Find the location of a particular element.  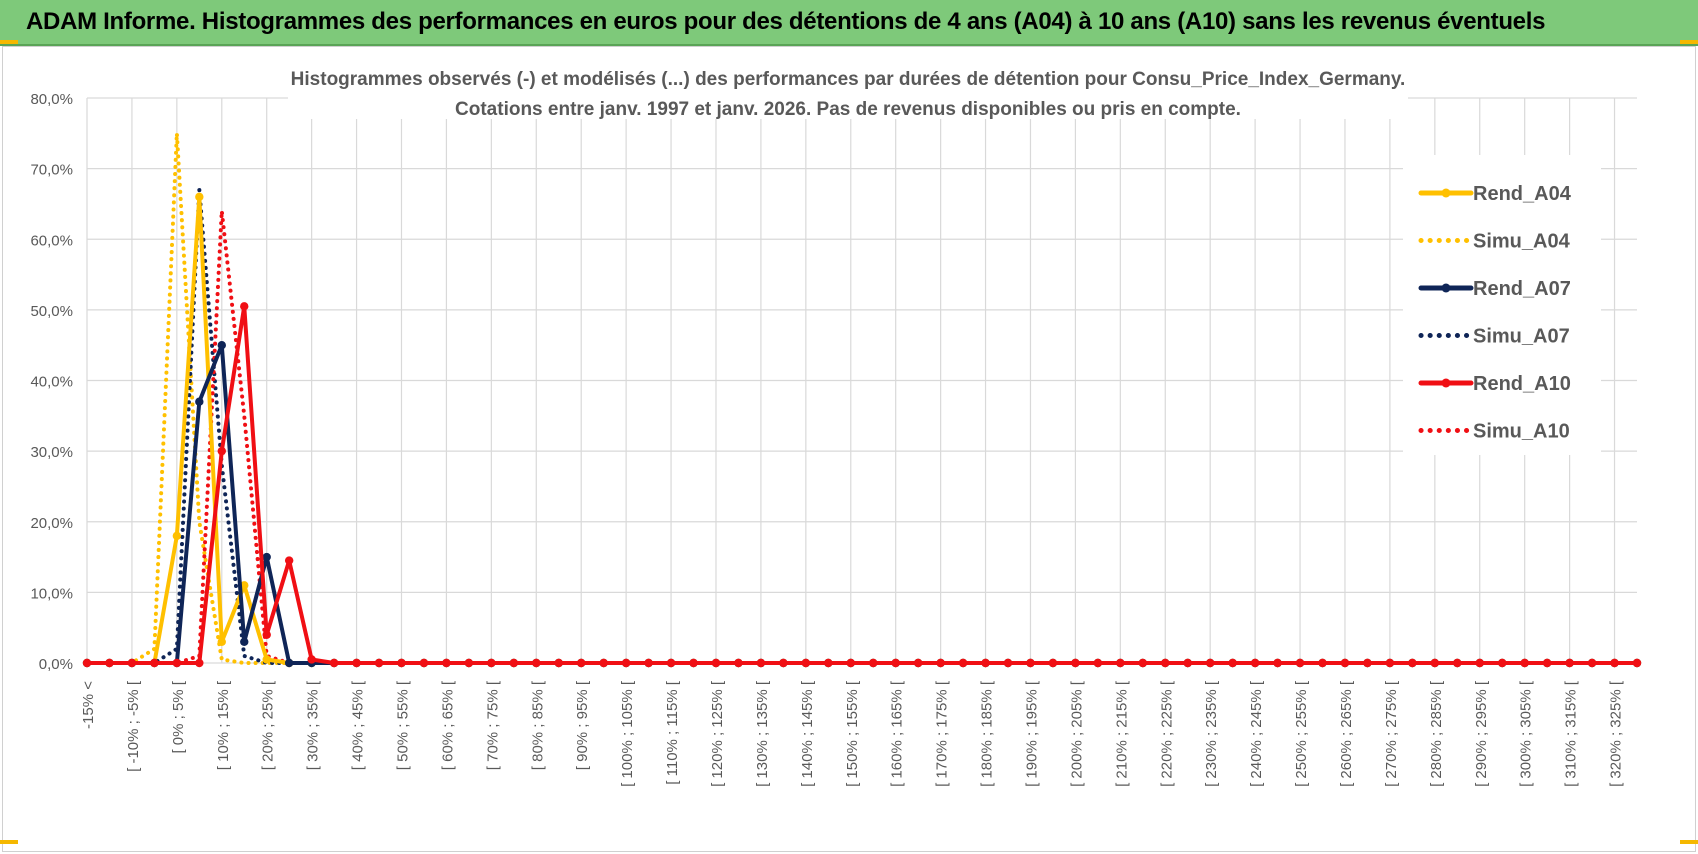

x-tick-label: [ 150% ; 155% [ is located at coordinates (852, 733).